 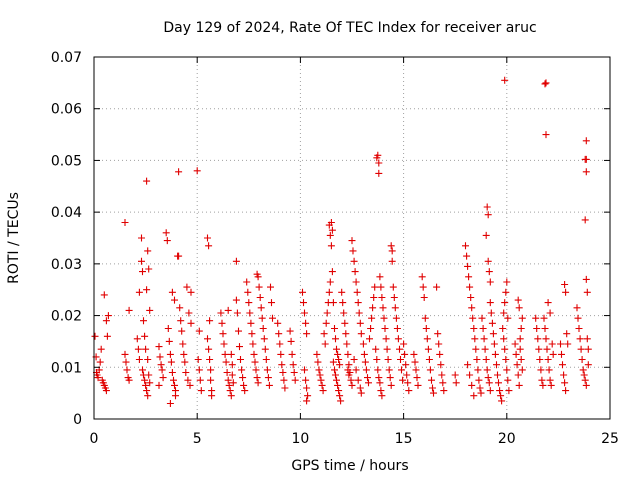 What do you see at coordinates (197, 439) in the screenshot?
I see `x-tick-label: 5` at bounding box center [197, 439].